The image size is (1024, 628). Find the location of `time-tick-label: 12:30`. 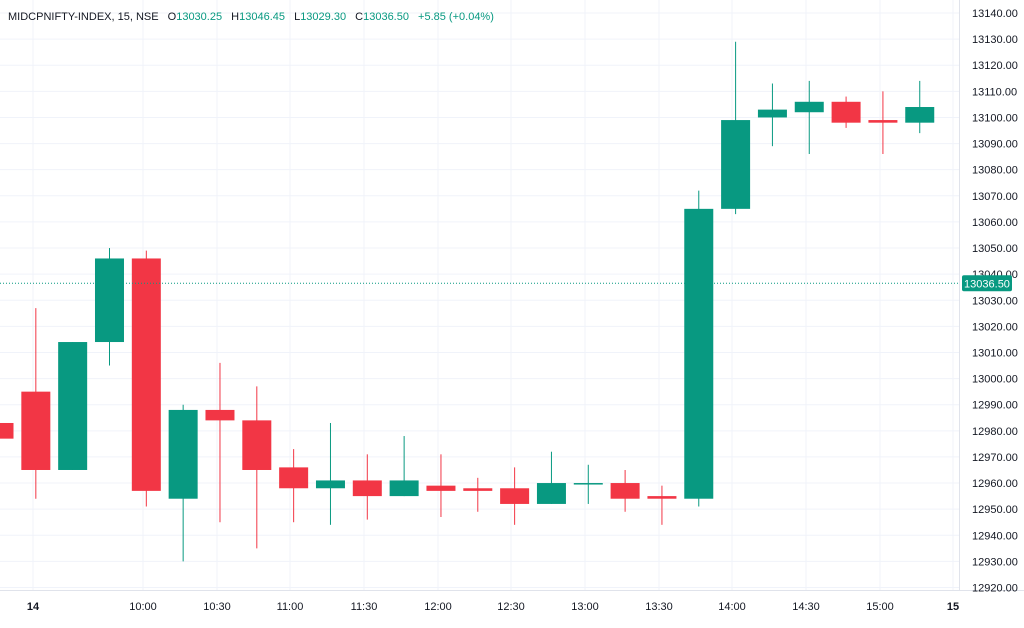

time-tick-label: 12:30 is located at coordinates (511, 607).